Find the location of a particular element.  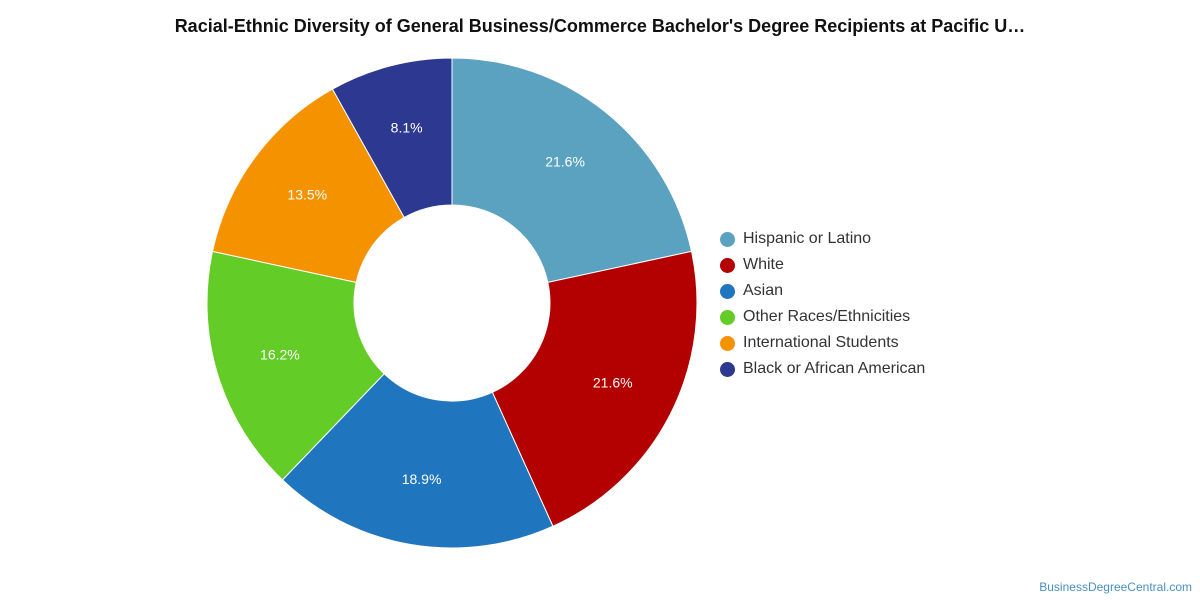

legend-item: International Students is located at coordinates (822, 343).